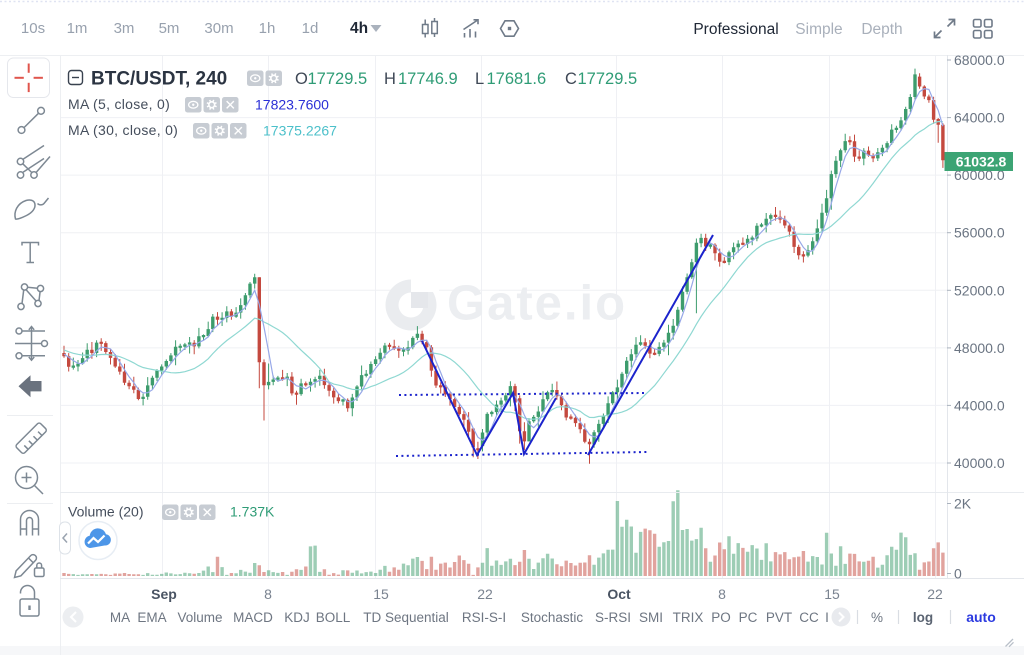 The height and width of the screenshot is (655, 1024). What do you see at coordinates (619, 594) in the screenshot?
I see `svg-text: Oct` at bounding box center [619, 594].